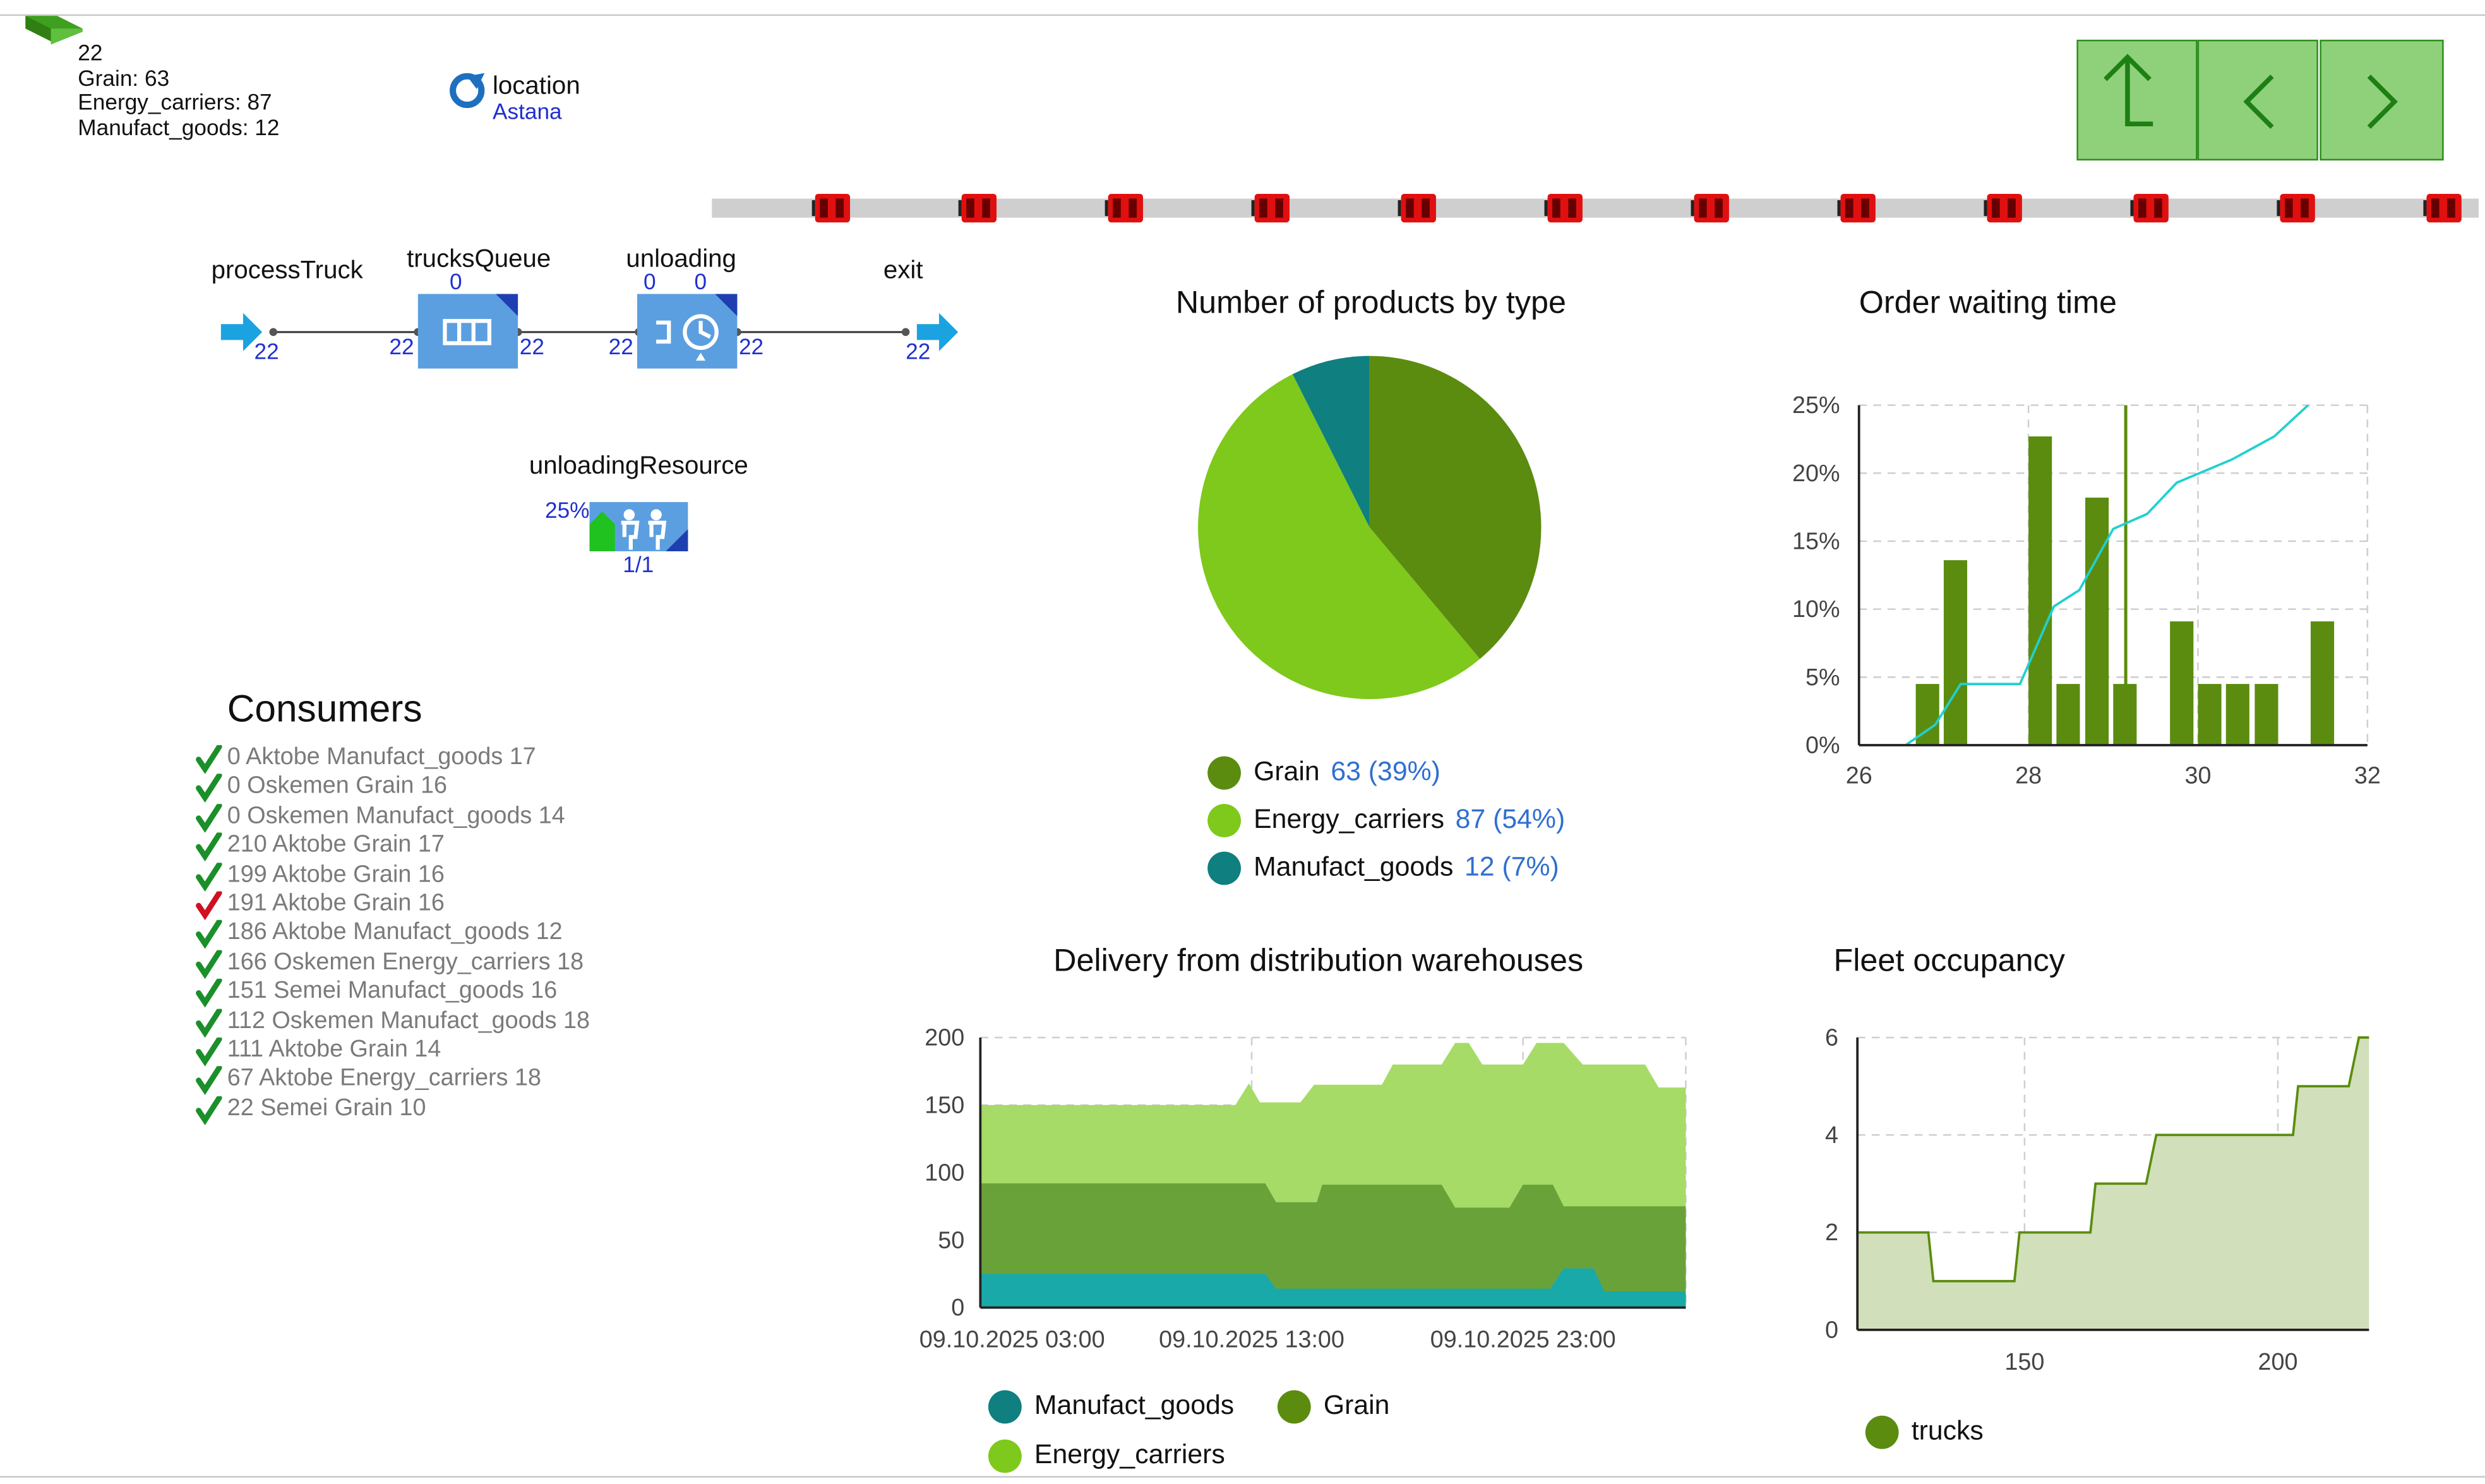  Describe the element at coordinates (396, 815) in the screenshot. I see `consumer-text: 0 Oskemen Manufact_goods 14` at that location.